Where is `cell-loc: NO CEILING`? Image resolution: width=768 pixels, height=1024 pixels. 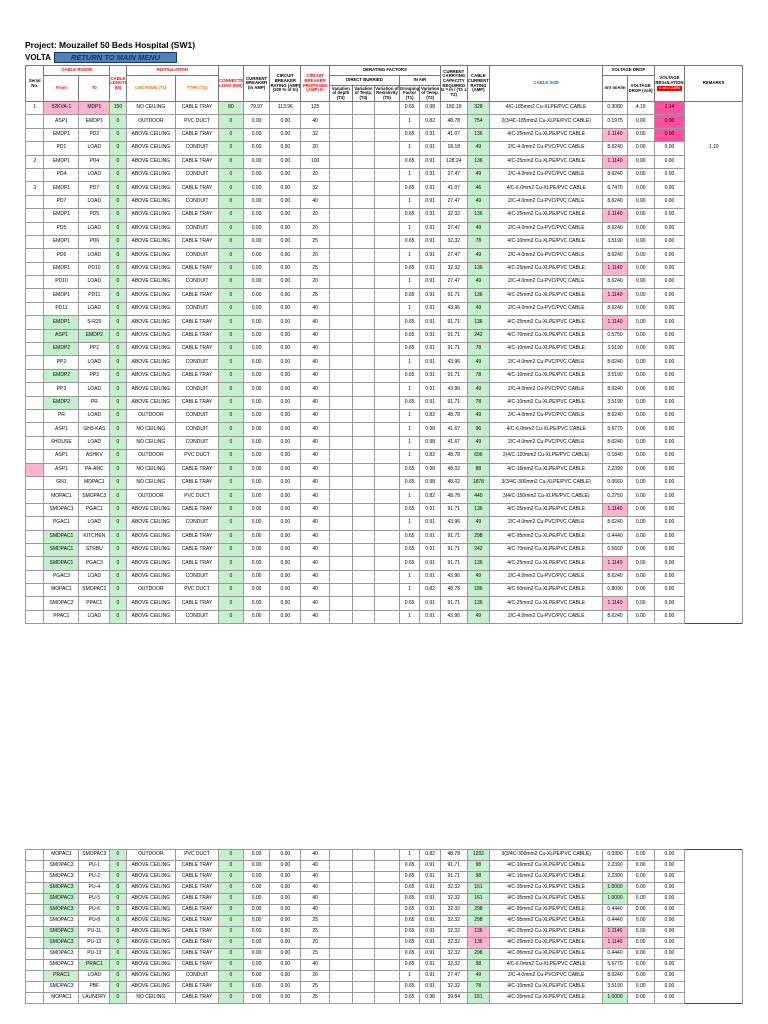 cell-loc: NO CEILING is located at coordinates (150, 108).